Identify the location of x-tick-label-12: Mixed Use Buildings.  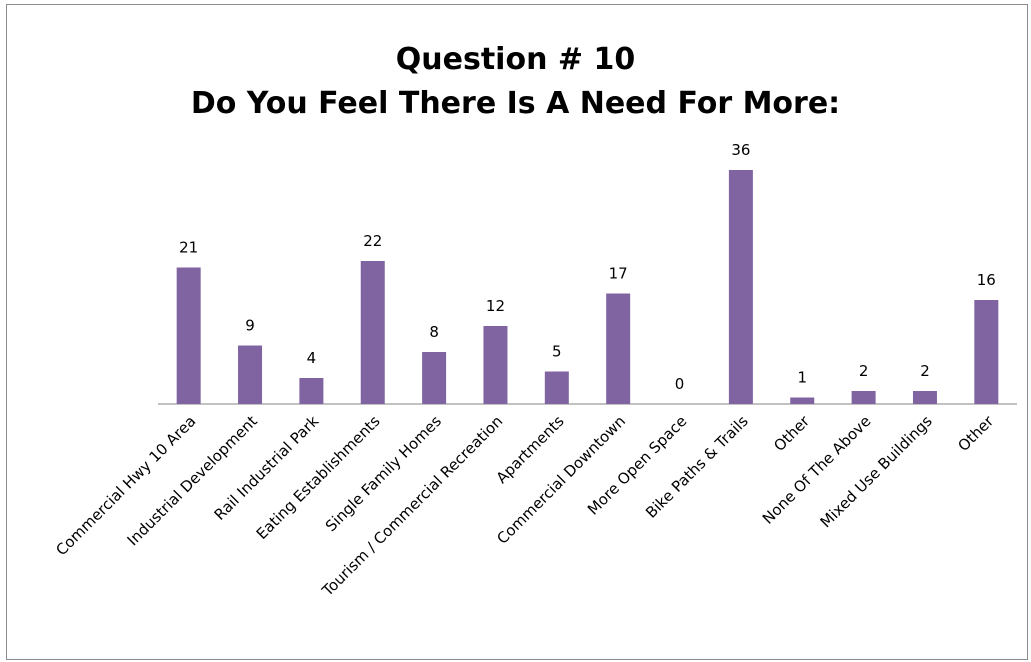
(876, 471).